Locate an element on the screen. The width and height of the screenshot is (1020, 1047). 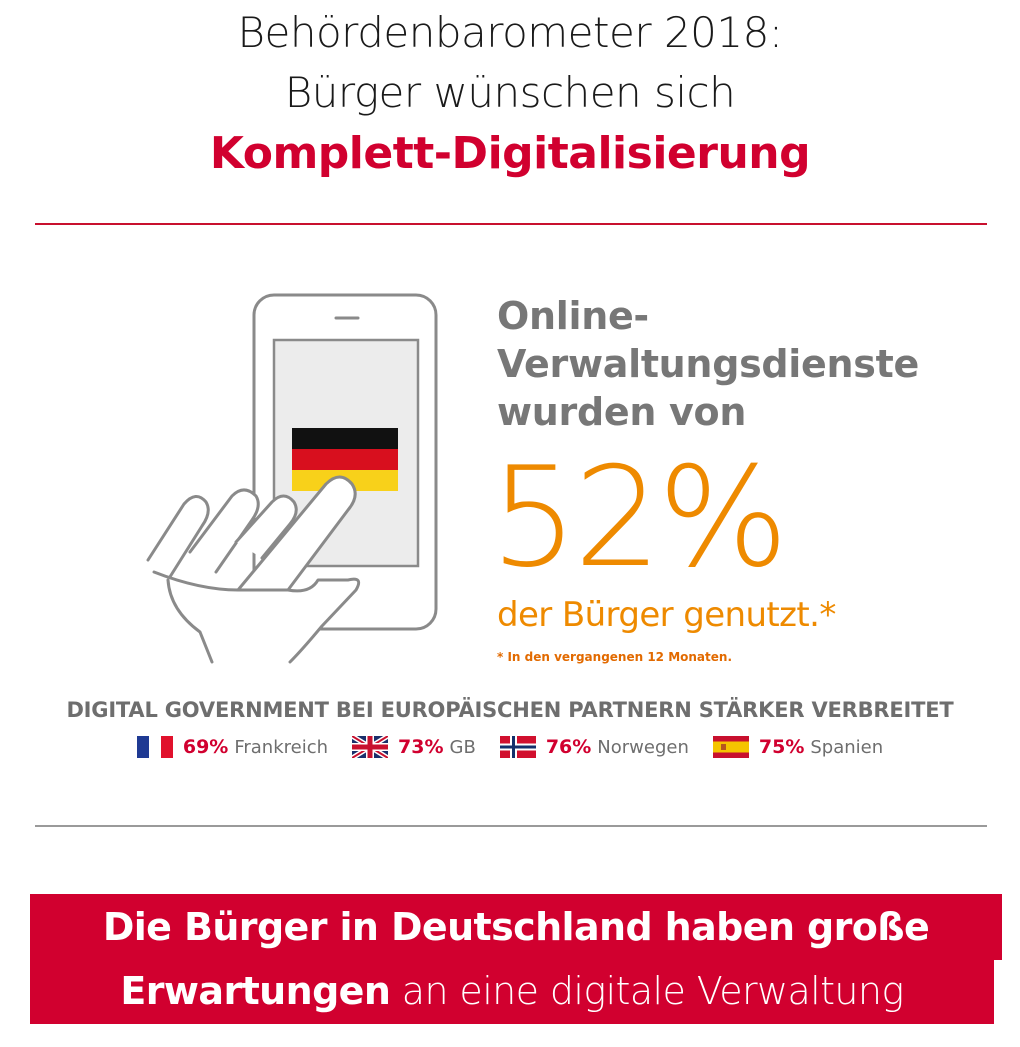
stat-label: der Bürger genutzt.* is located at coordinates (666, 615).